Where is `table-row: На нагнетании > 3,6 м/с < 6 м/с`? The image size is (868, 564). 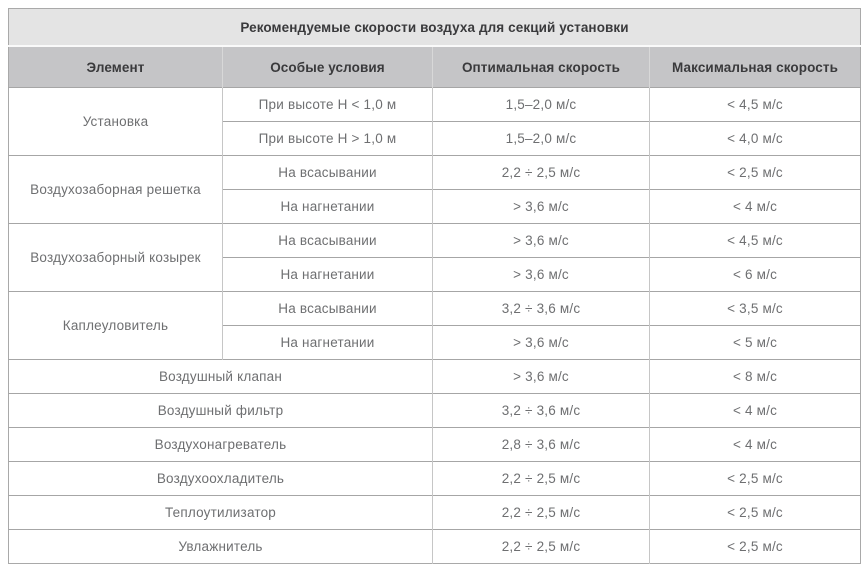
table-row: На нагнетании > 3,6 м/с < 6 м/с is located at coordinates (435, 274).